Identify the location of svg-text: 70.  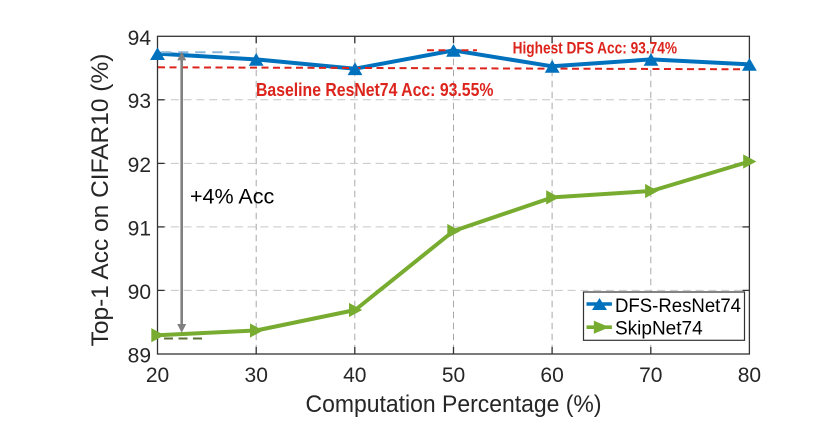
(650, 375).